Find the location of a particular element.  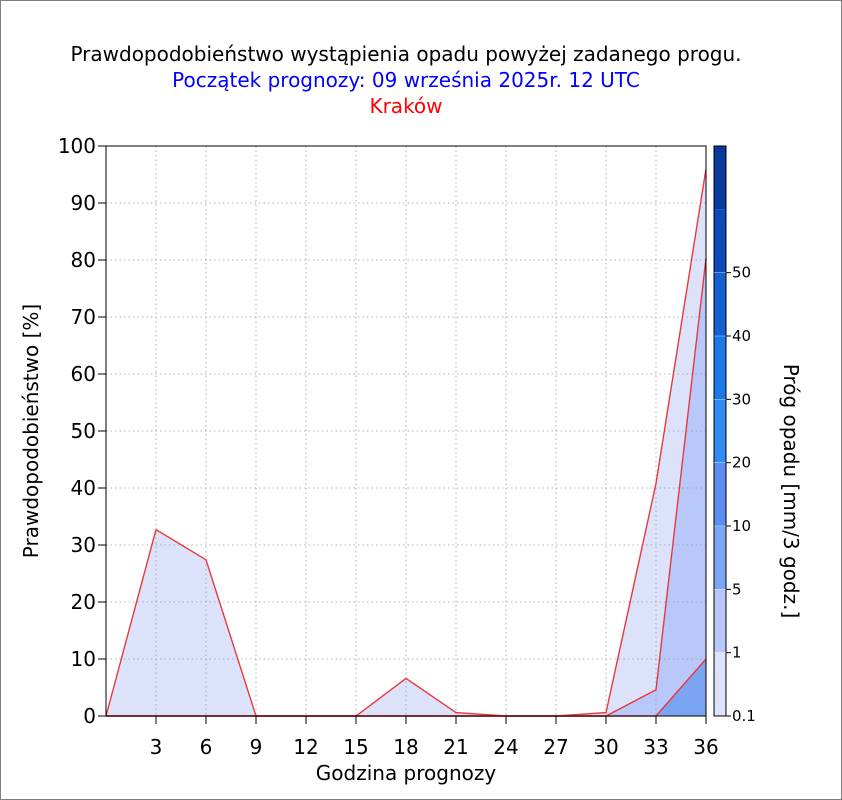

y-axis-title: Prawdopodobieństwo [%] is located at coordinates (31, 431).